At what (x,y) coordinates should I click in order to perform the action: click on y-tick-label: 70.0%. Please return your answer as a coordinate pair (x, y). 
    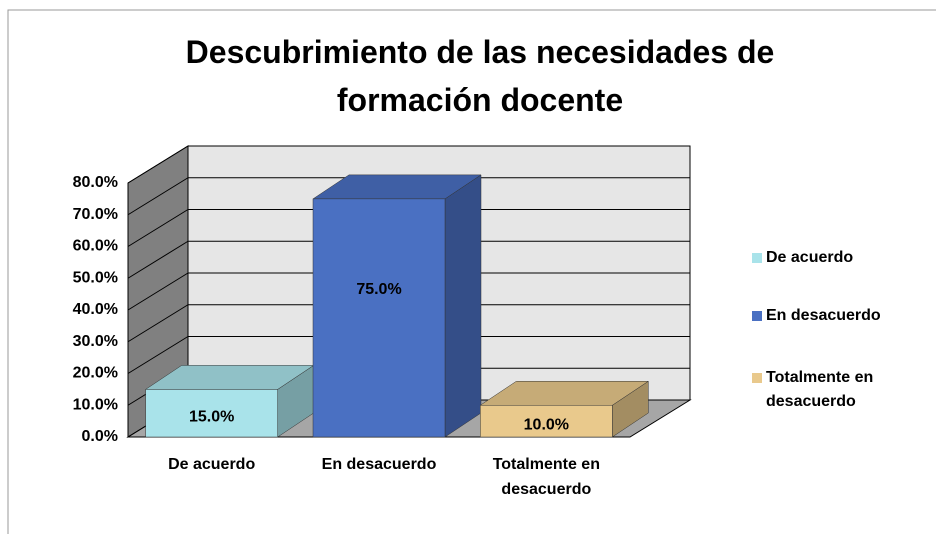
    Looking at the image, I should click on (95, 214).